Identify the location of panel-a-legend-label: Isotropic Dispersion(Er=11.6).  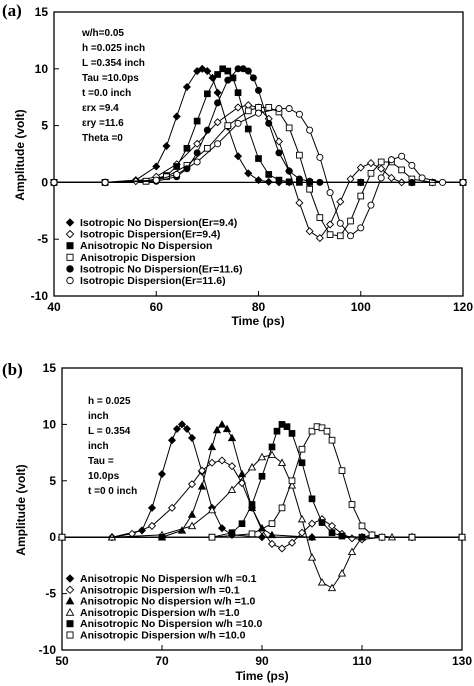
(153, 281).